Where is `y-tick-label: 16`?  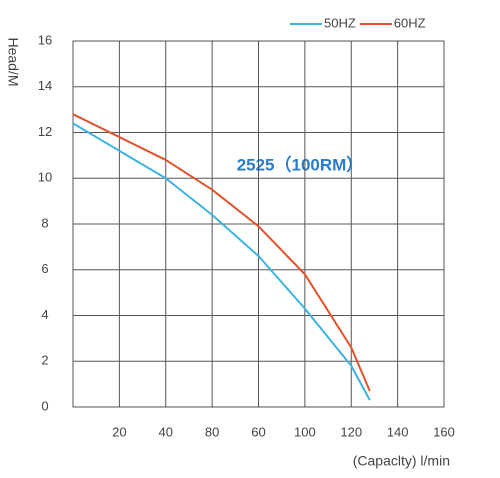
y-tick-label: 16 is located at coordinates (45, 39).